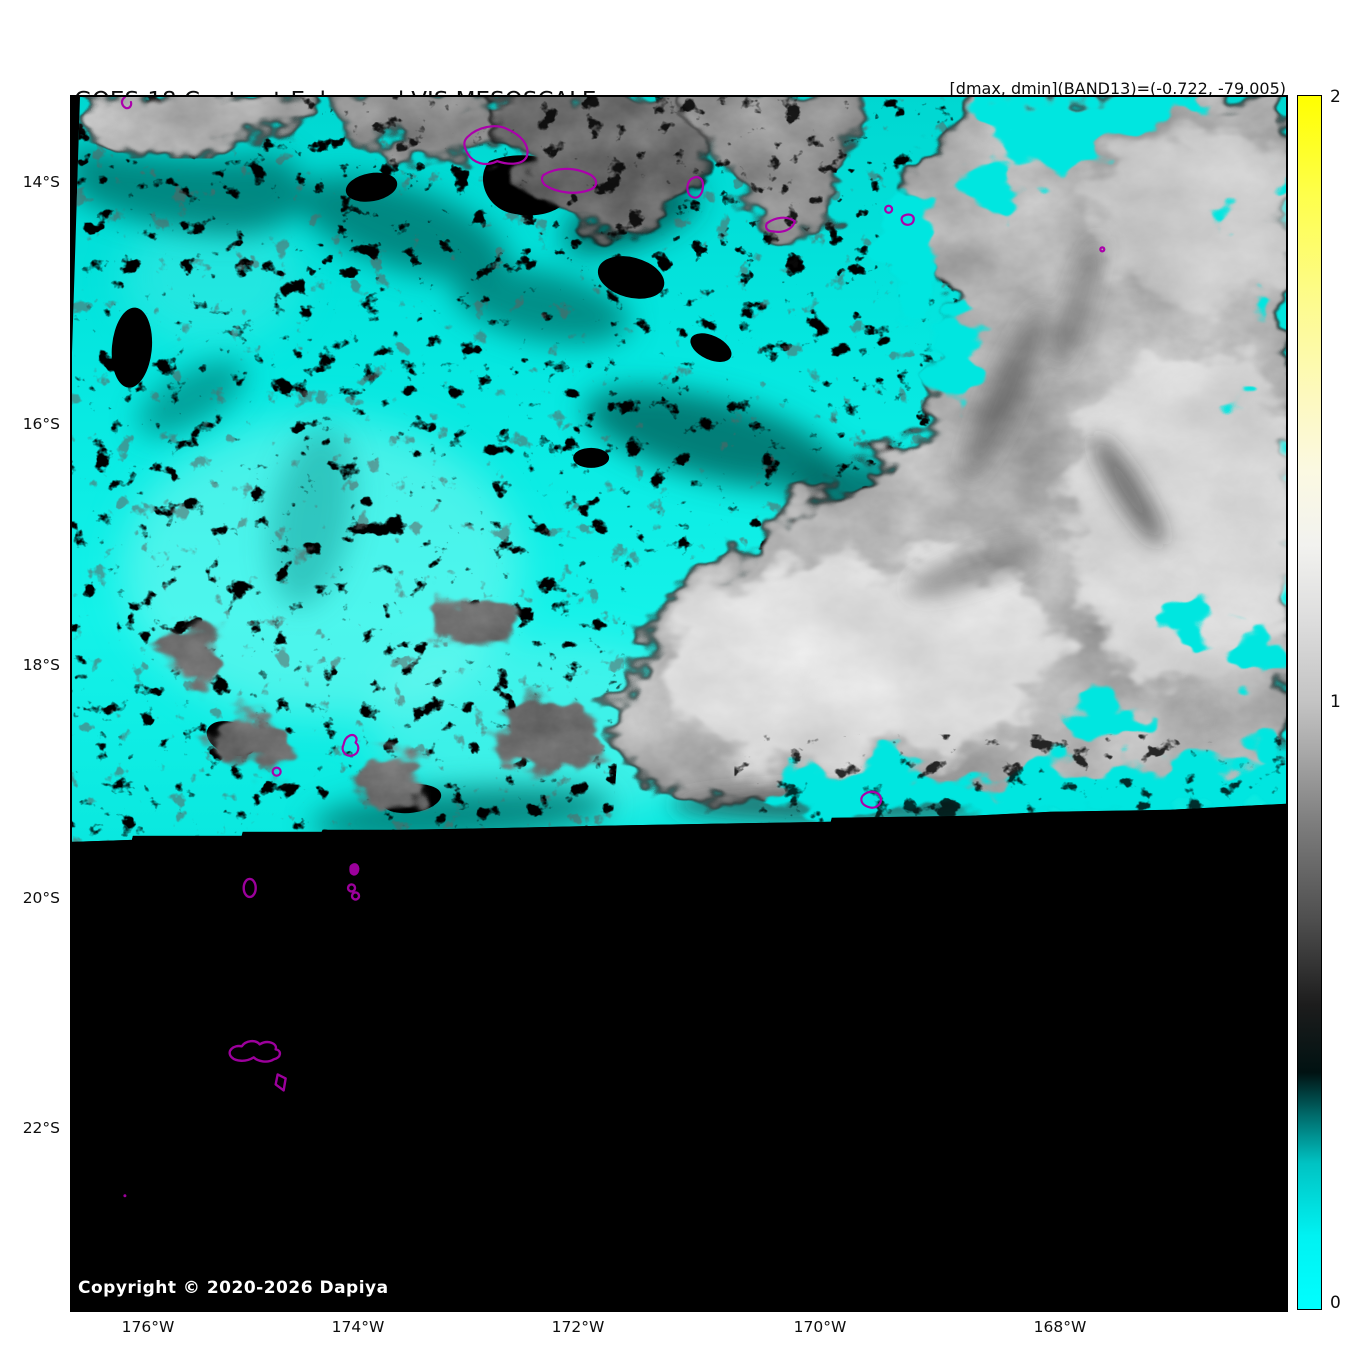  Describe the element at coordinates (1117, 88) in the screenshot. I see `band-range-label: [dmax, dmin](BAND13)=(-0.722, -79.005)` at that location.